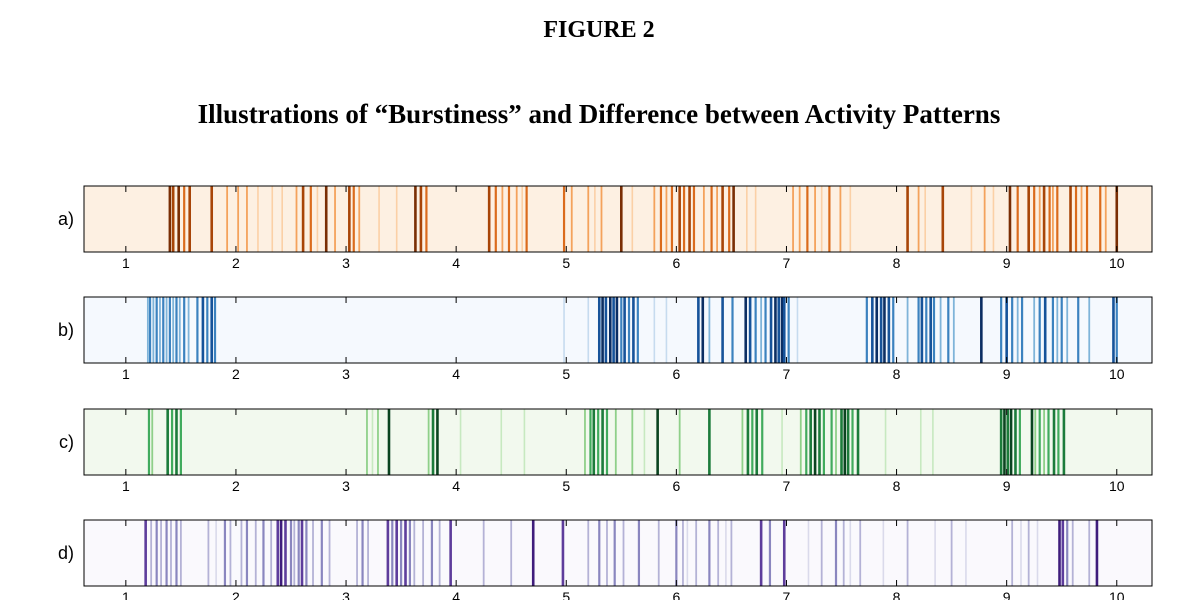  Describe the element at coordinates (599, 30) in the screenshot. I see `figure-label: FIGURE 2` at that location.